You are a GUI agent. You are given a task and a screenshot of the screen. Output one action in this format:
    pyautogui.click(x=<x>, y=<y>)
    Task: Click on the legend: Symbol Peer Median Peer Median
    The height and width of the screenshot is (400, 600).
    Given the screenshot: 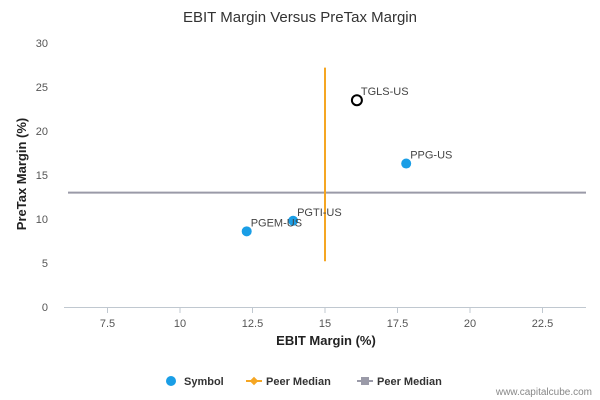 What is the action you would take?
    pyautogui.click(x=304, y=382)
    